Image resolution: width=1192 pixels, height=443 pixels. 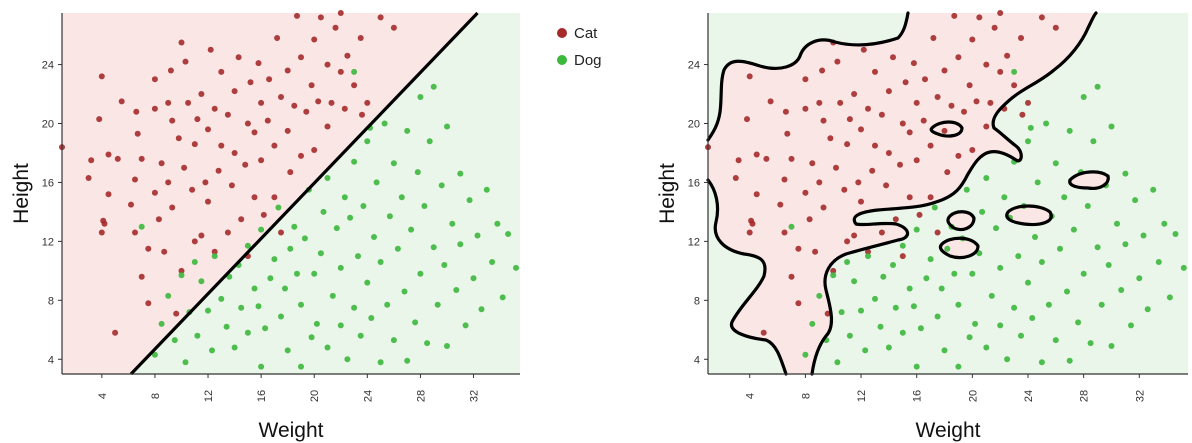 I want to click on right-x-tick-label: 8, so click(x=806, y=396).